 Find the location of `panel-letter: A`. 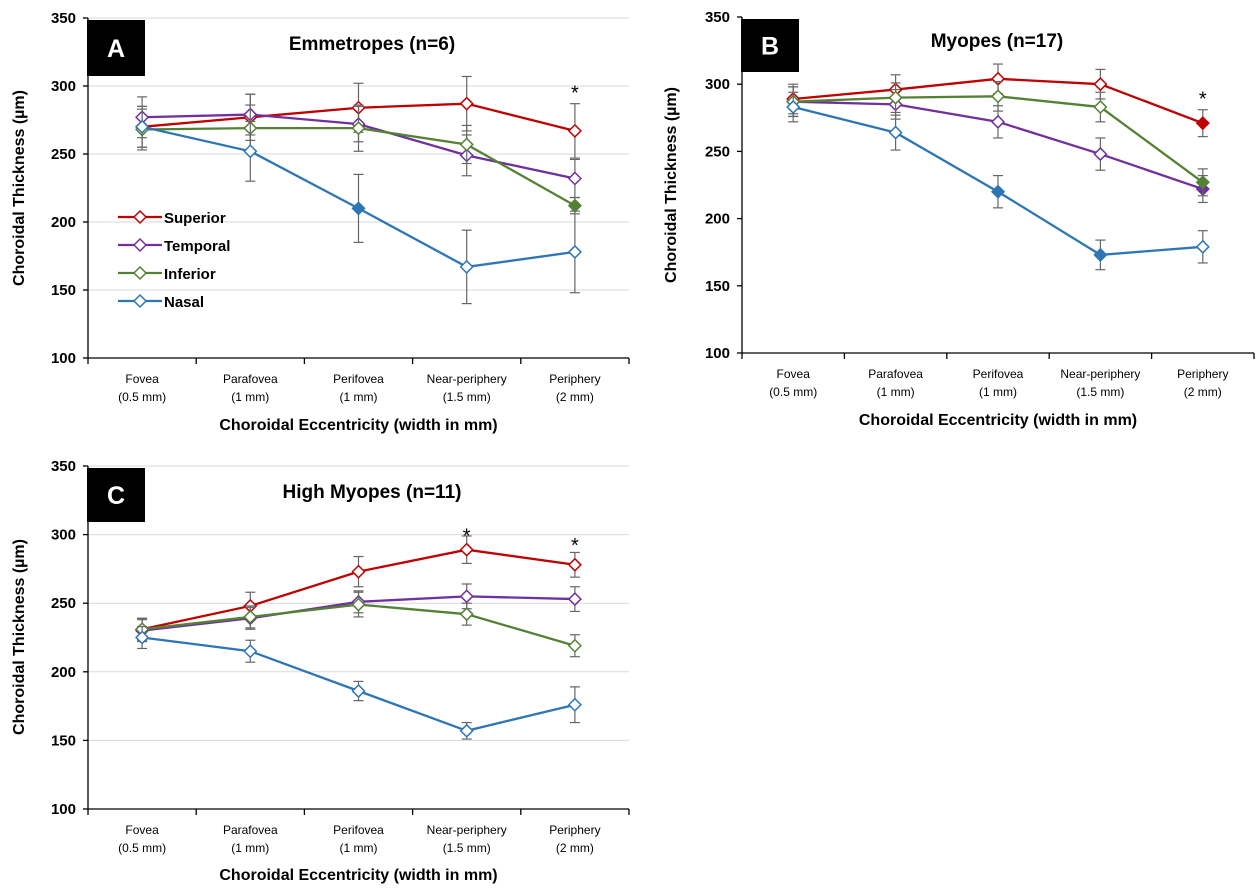

panel-letter: A is located at coordinates (116, 49).